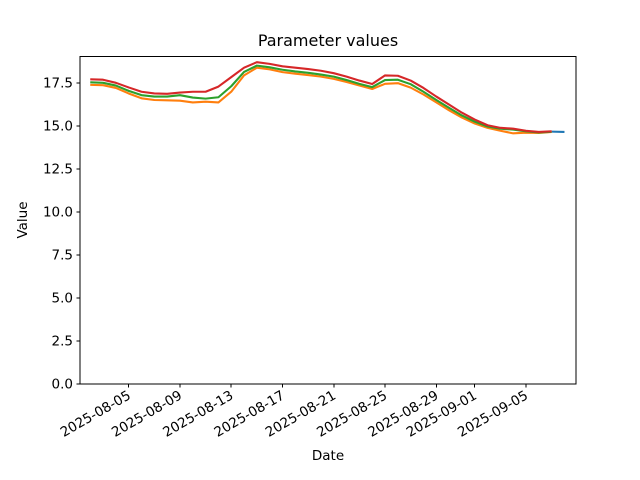  I want to click on series-group, so click(327, 98).